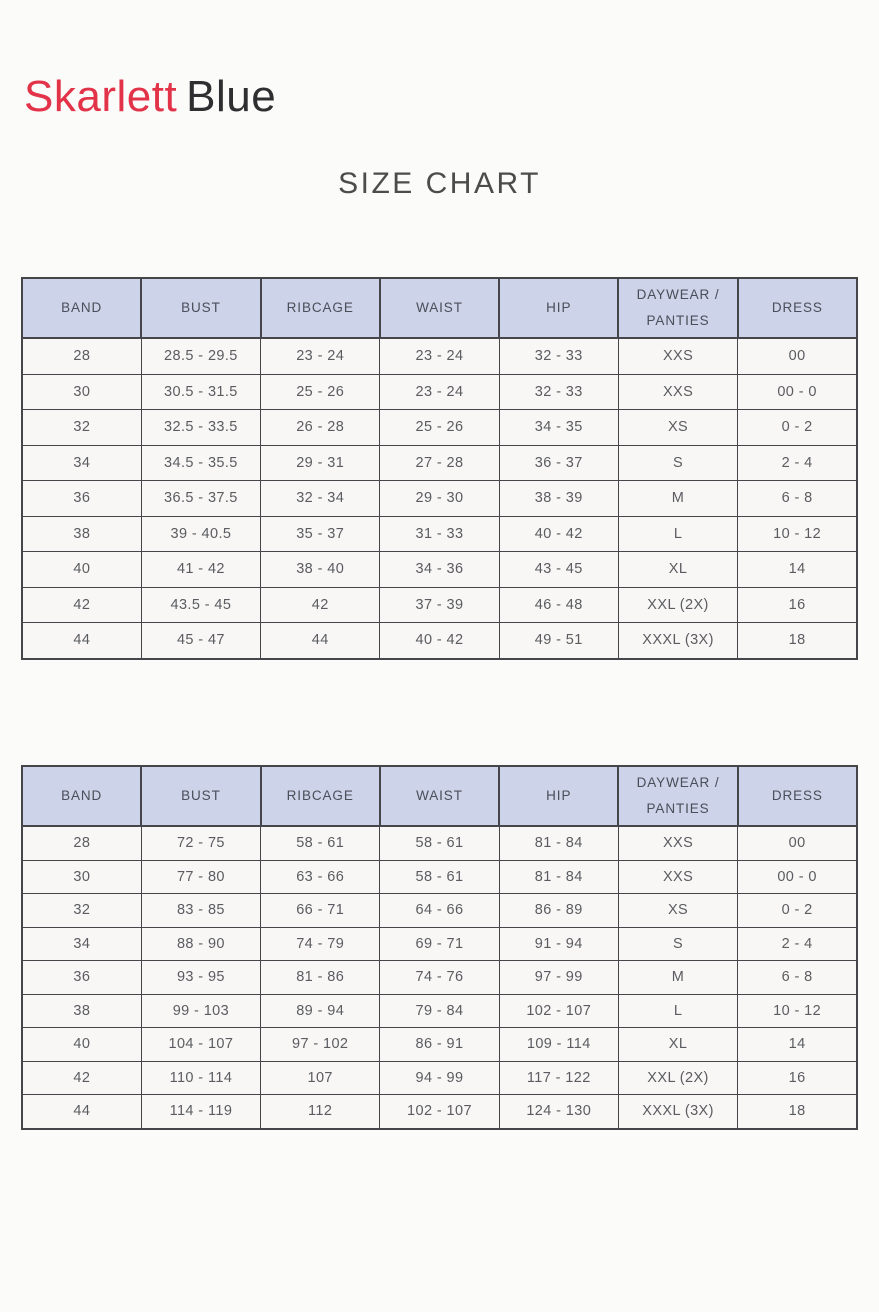  What do you see at coordinates (678, 498) in the screenshot?
I see `table-cell: M` at bounding box center [678, 498].